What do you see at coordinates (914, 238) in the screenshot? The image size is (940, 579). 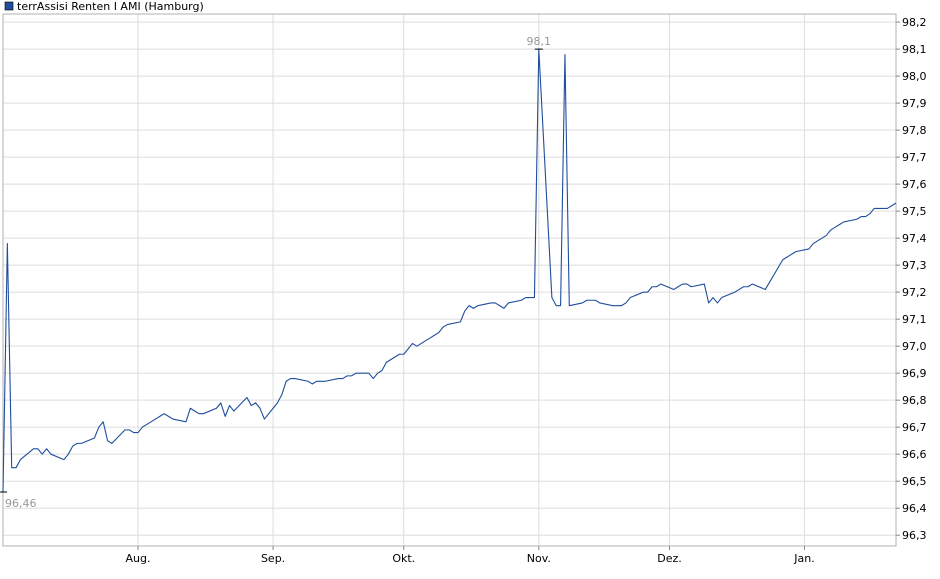 I see `y-tick-label: 97,4` at bounding box center [914, 238].